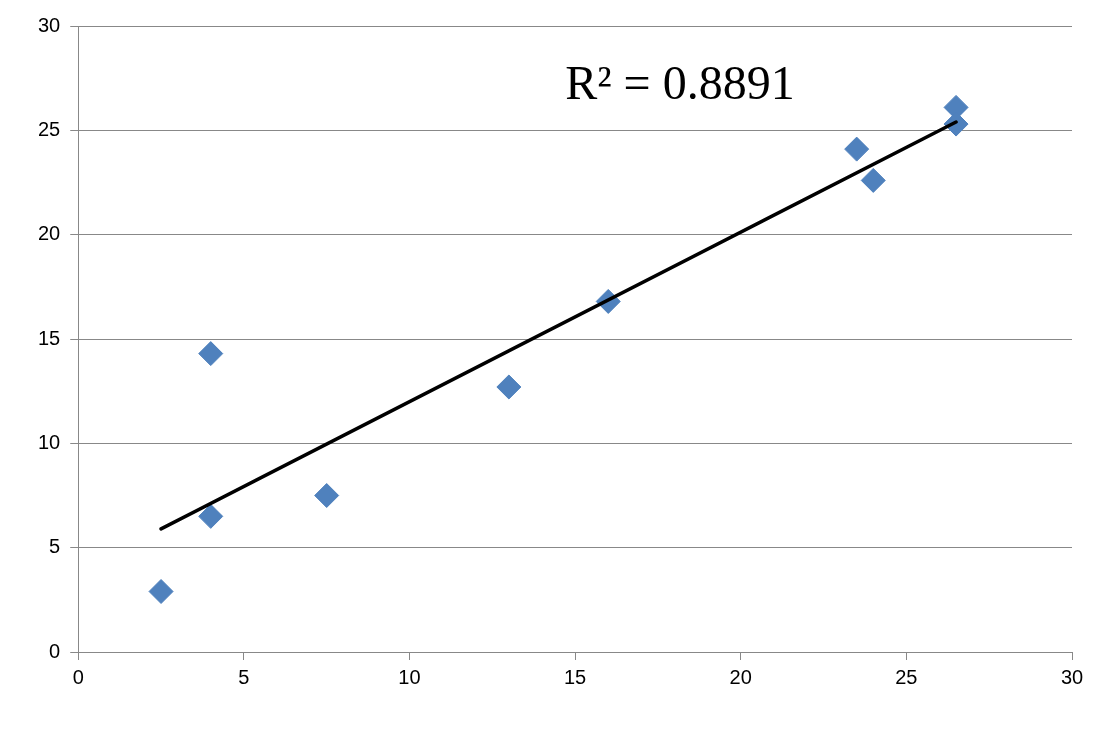 The image size is (1112, 734). What do you see at coordinates (1072, 676) in the screenshot?
I see `x-tick-label: 30` at bounding box center [1072, 676].